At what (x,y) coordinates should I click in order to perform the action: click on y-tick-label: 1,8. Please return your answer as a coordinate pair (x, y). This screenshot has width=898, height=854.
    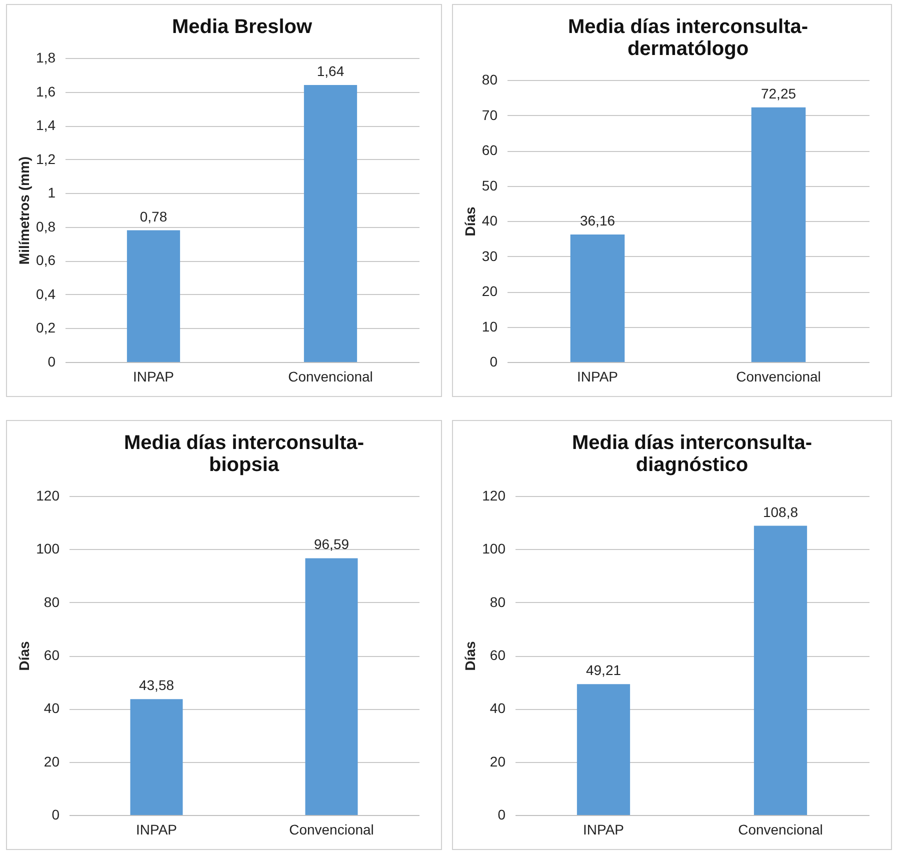
    Looking at the image, I should click on (46, 58).